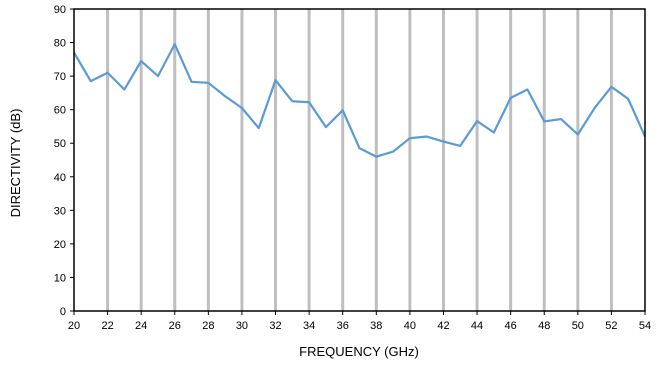  What do you see at coordinates (359, 321) in the screenshot?
I see `x-tick-labels: 20 22 24 26 28 30 32 34 36 38 40 42 44 46 48 50 52 54` at bounding box center [359, 321].